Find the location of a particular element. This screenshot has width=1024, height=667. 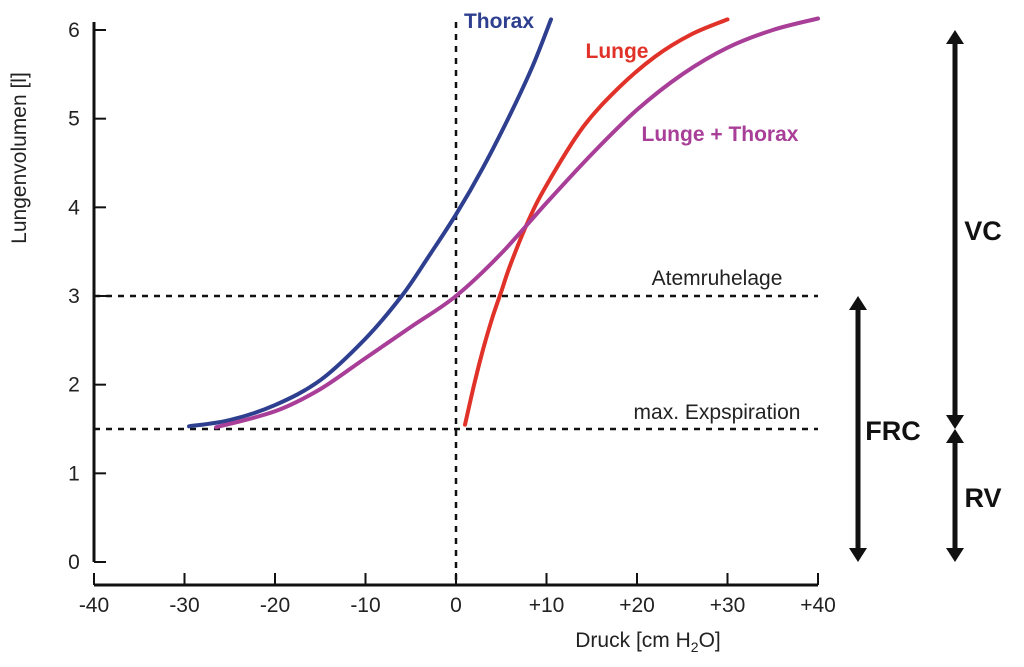

y-tick-label: 0 is located at coordinates (74, 562).